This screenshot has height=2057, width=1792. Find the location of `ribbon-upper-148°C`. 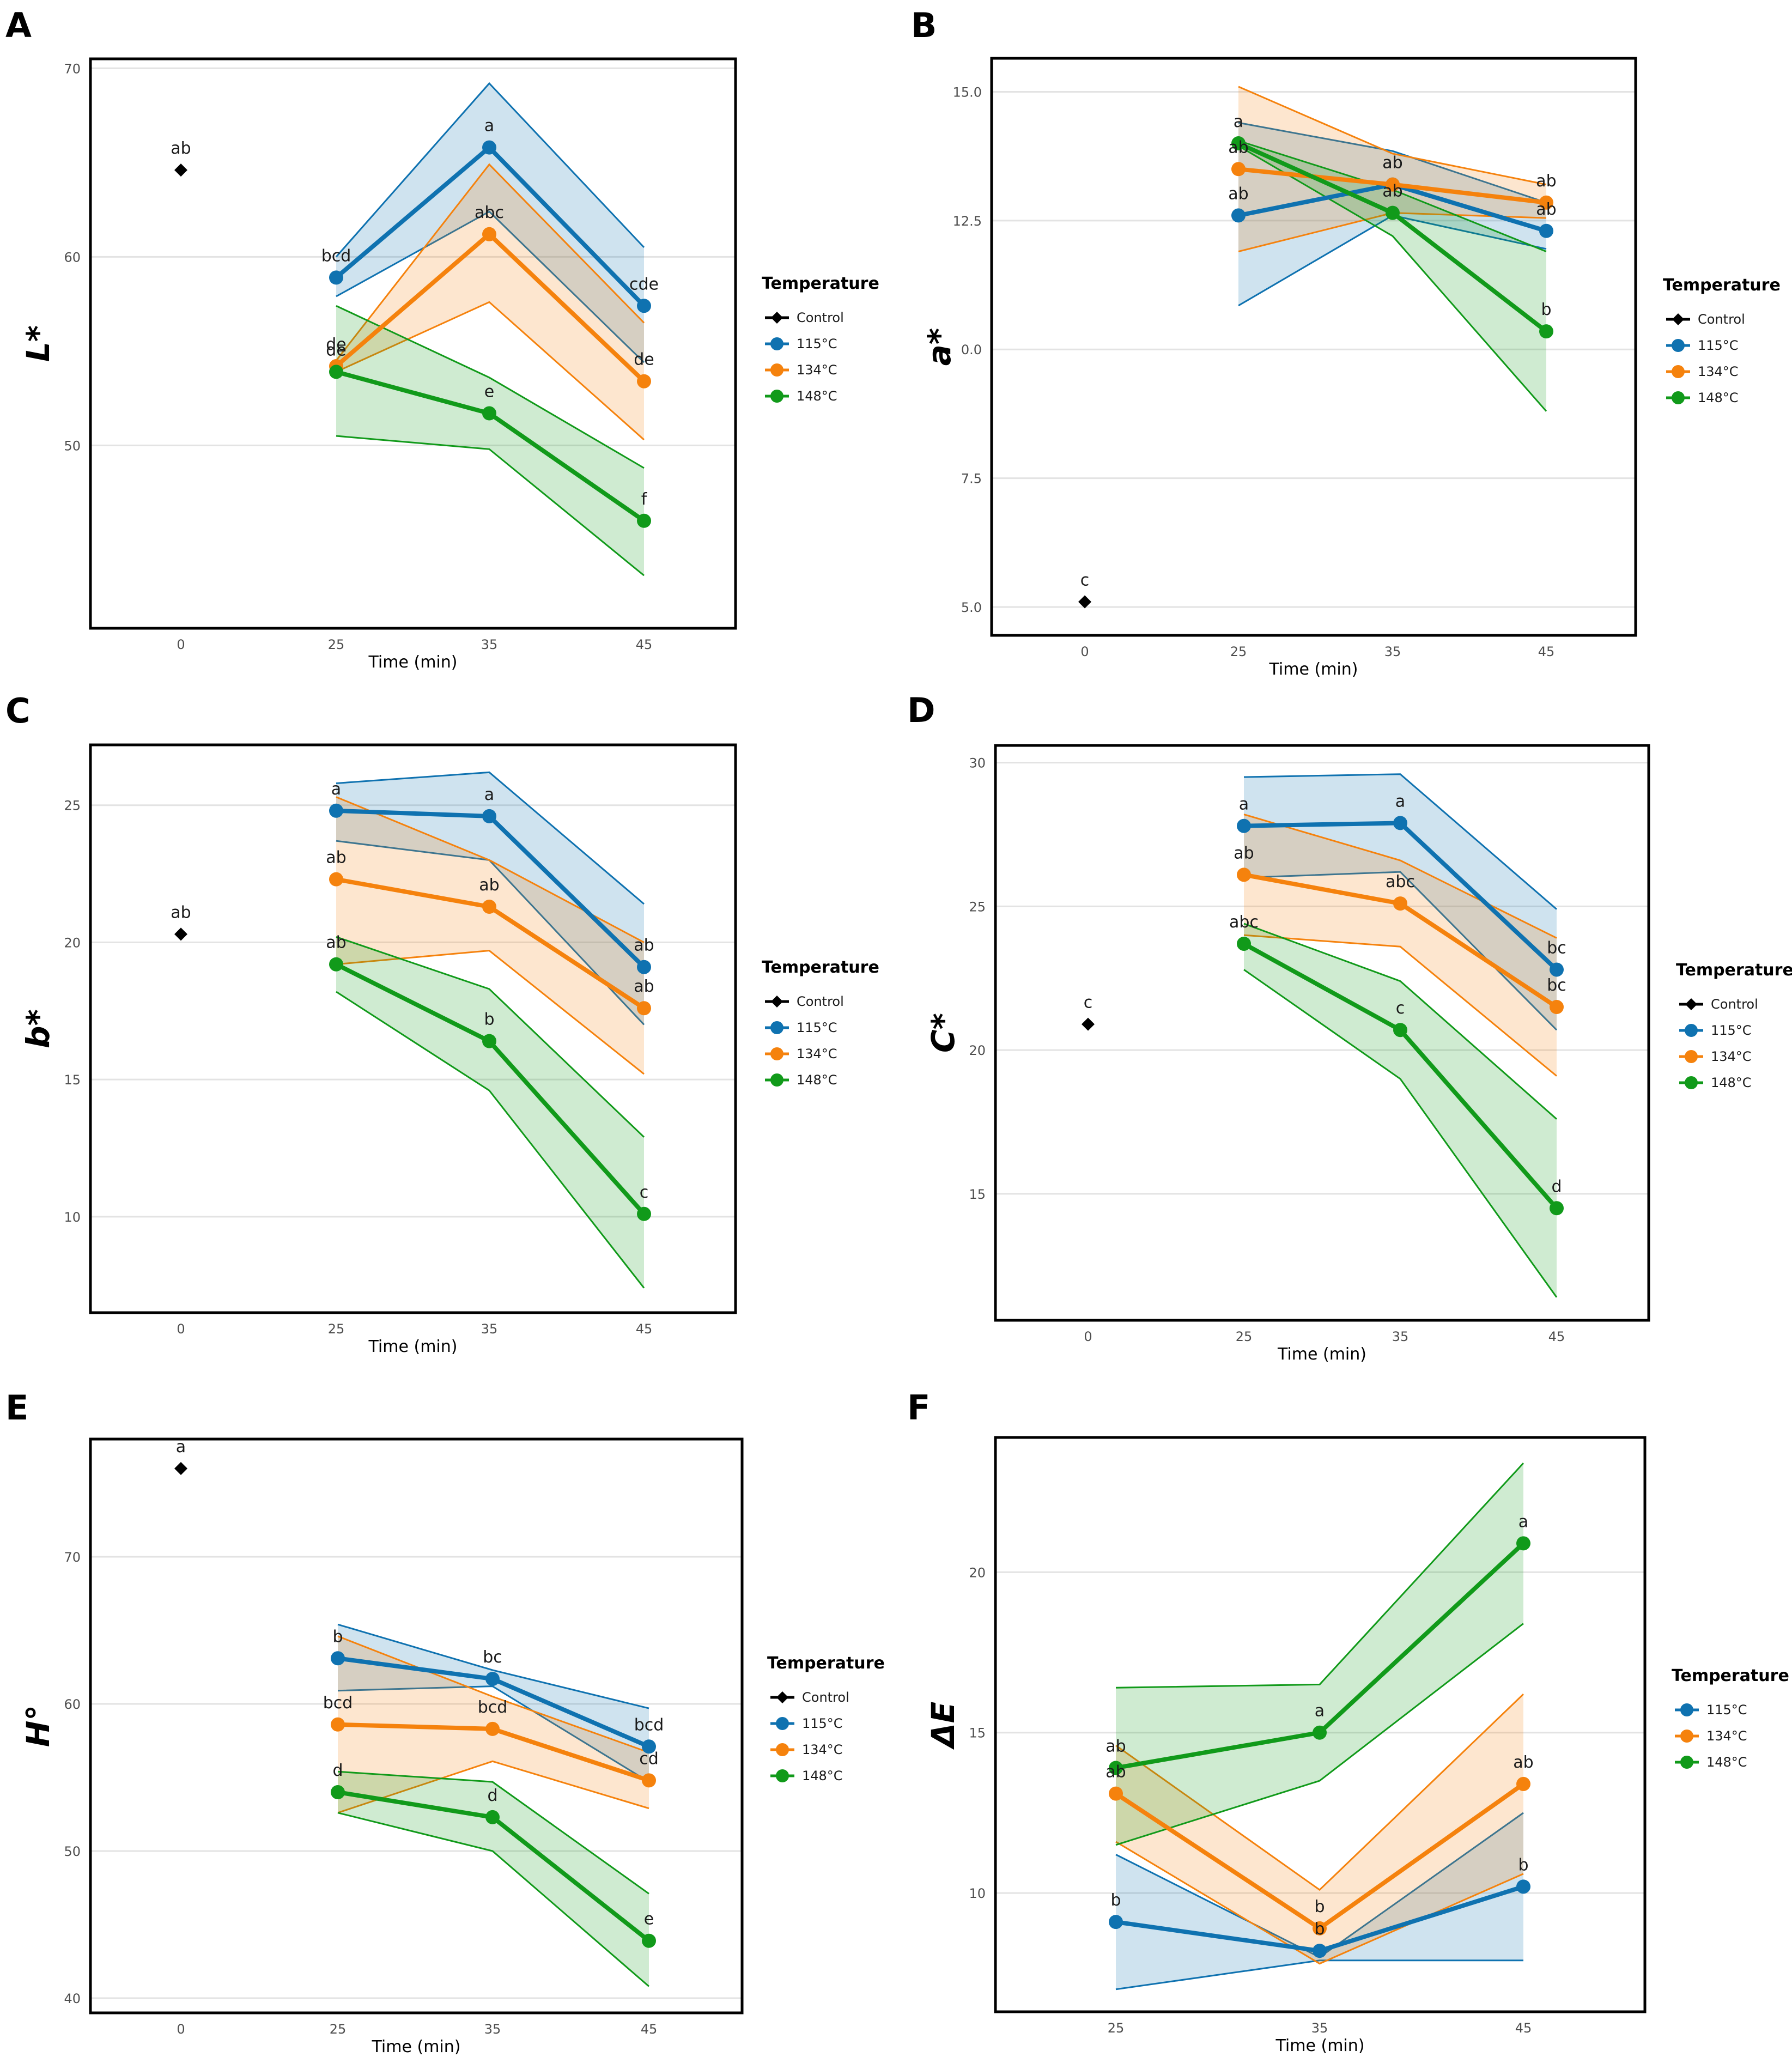

ribbon-upper-148°C is located at coordinates (490, 387).